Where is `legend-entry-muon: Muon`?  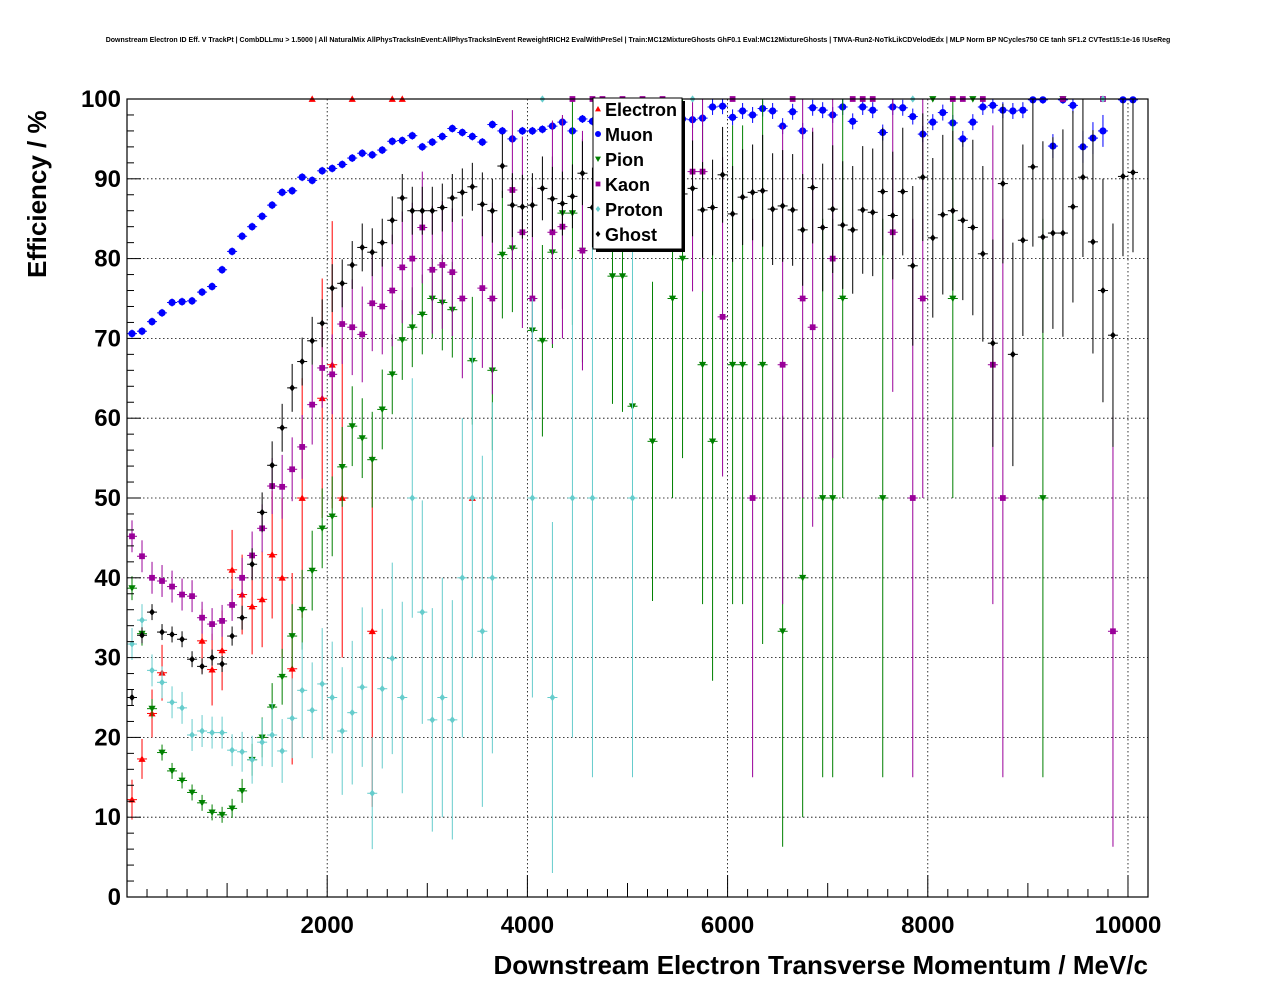 legend-entry-muon: Muon is located at coordinates (624, 135).